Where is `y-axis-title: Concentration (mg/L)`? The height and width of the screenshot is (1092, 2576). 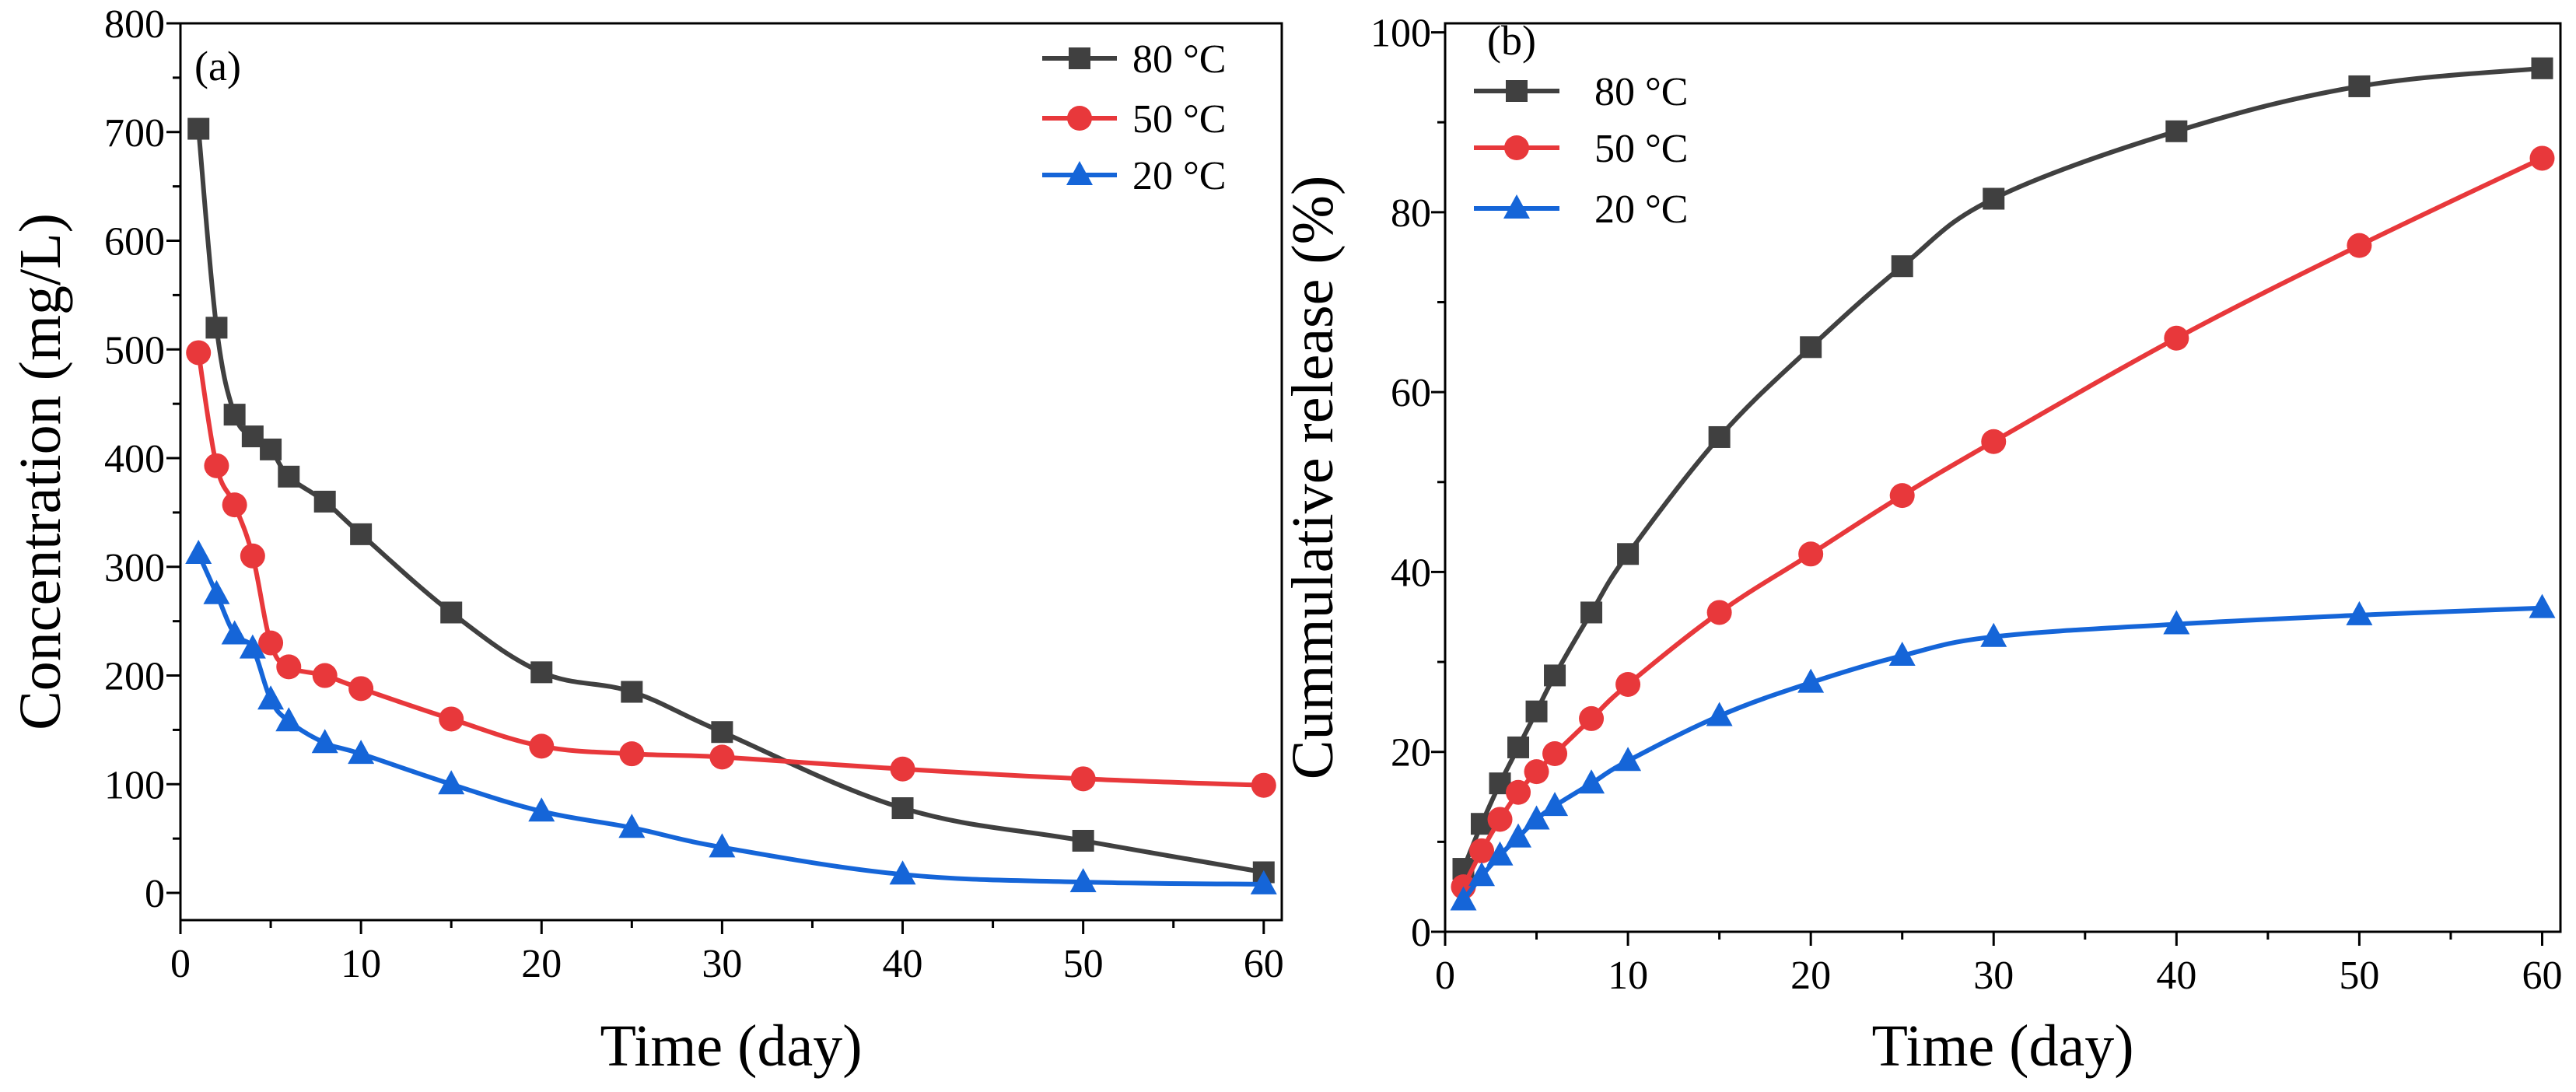
y-axis-title: Concentration (mg/L) is located at coordinates (41, 472).